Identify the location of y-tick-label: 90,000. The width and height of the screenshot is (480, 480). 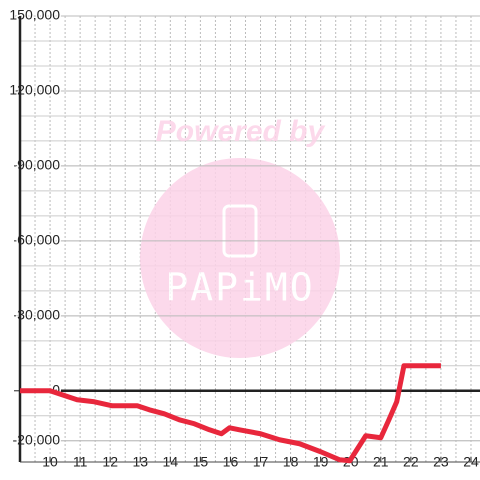
(38, 165).